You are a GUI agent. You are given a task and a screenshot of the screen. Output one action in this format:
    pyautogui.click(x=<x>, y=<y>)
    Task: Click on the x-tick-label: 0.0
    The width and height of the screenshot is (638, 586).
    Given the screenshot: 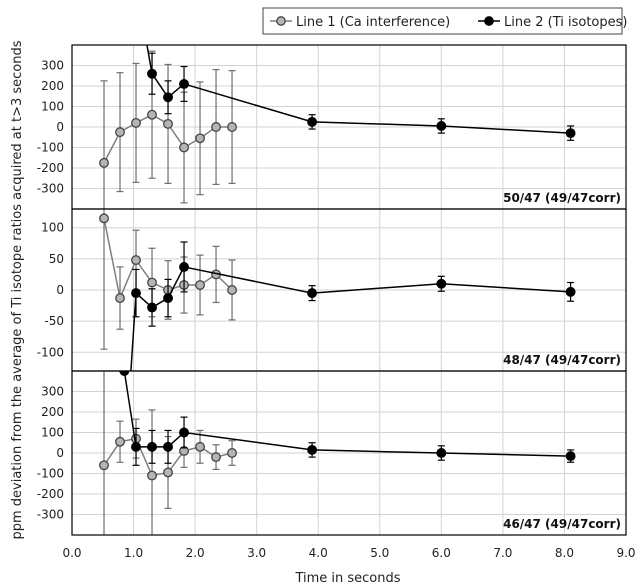 What is the action you would take?
    pyautogui.click(x=71, y=553)
    